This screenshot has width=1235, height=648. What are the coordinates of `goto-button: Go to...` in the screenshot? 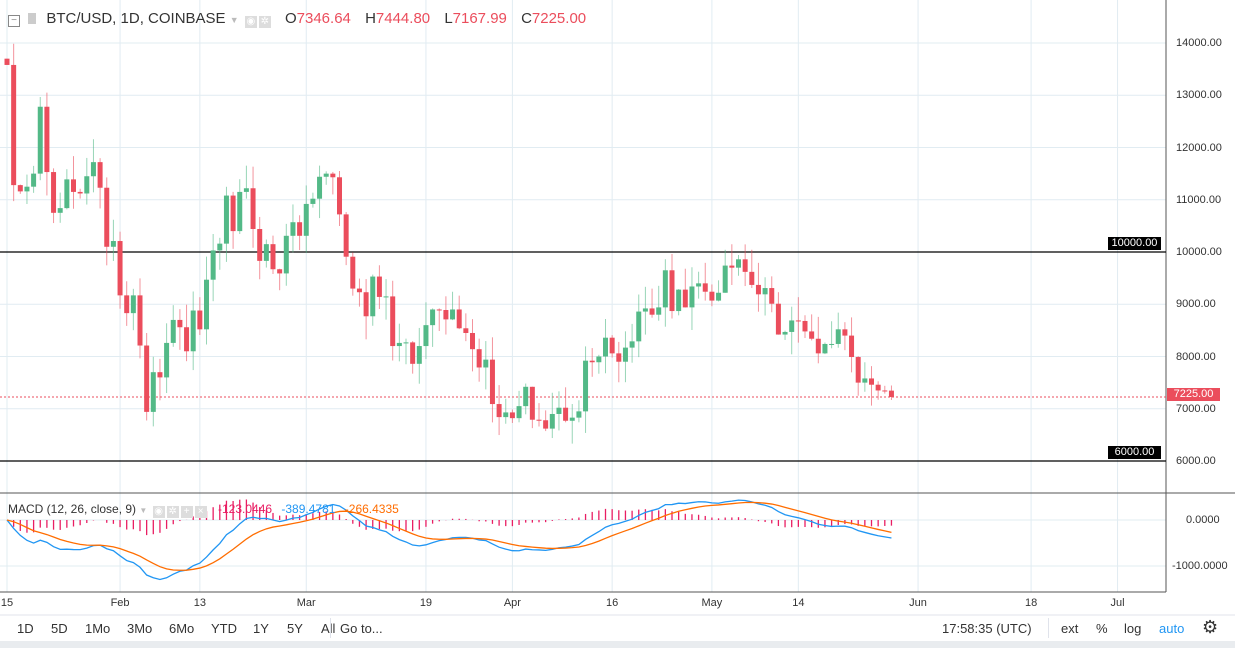 It's located at (361, 628).